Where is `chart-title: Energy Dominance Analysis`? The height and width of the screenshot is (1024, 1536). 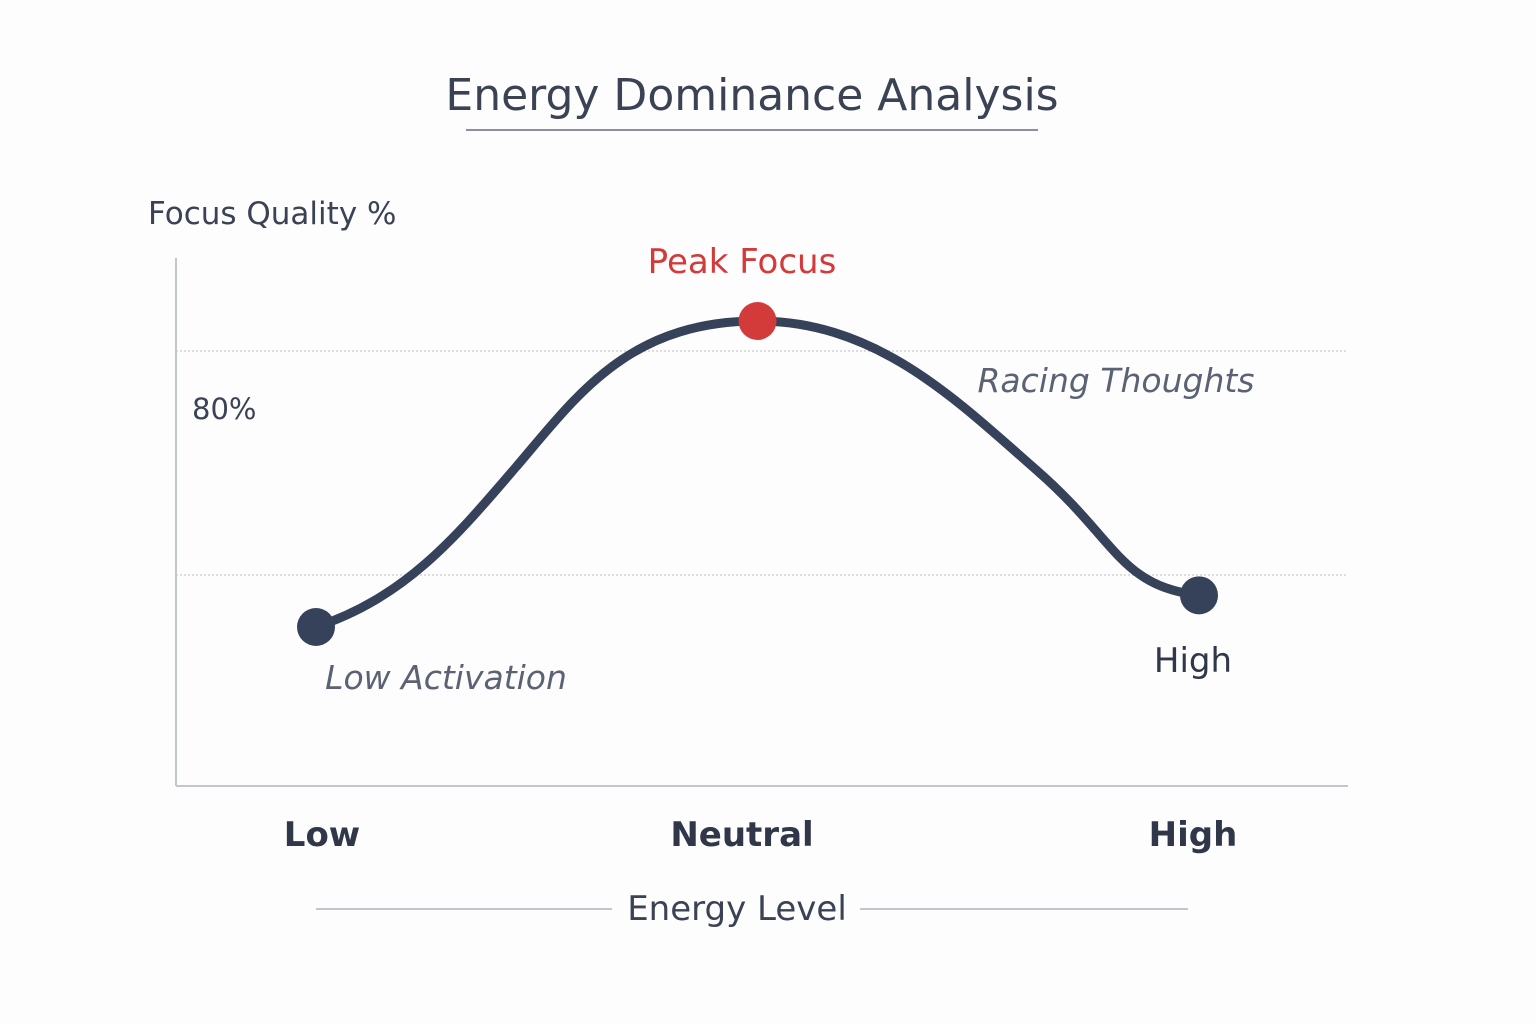 chart-title: Energy Dominance Analysis is located at coordinates (751, 95).